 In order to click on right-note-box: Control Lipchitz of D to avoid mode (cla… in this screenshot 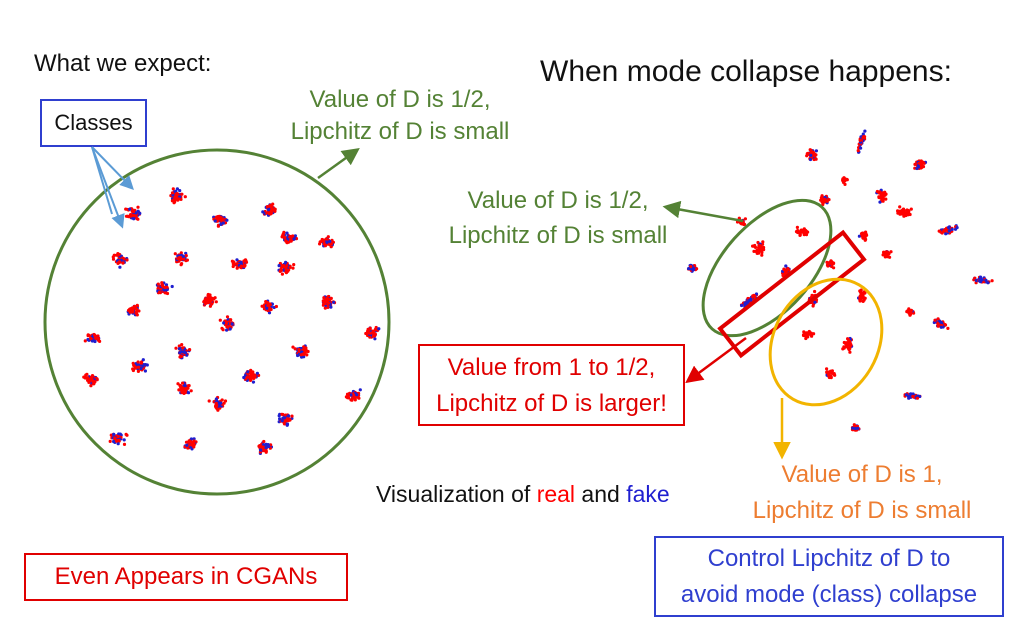, I will do `click(829, 576)`.